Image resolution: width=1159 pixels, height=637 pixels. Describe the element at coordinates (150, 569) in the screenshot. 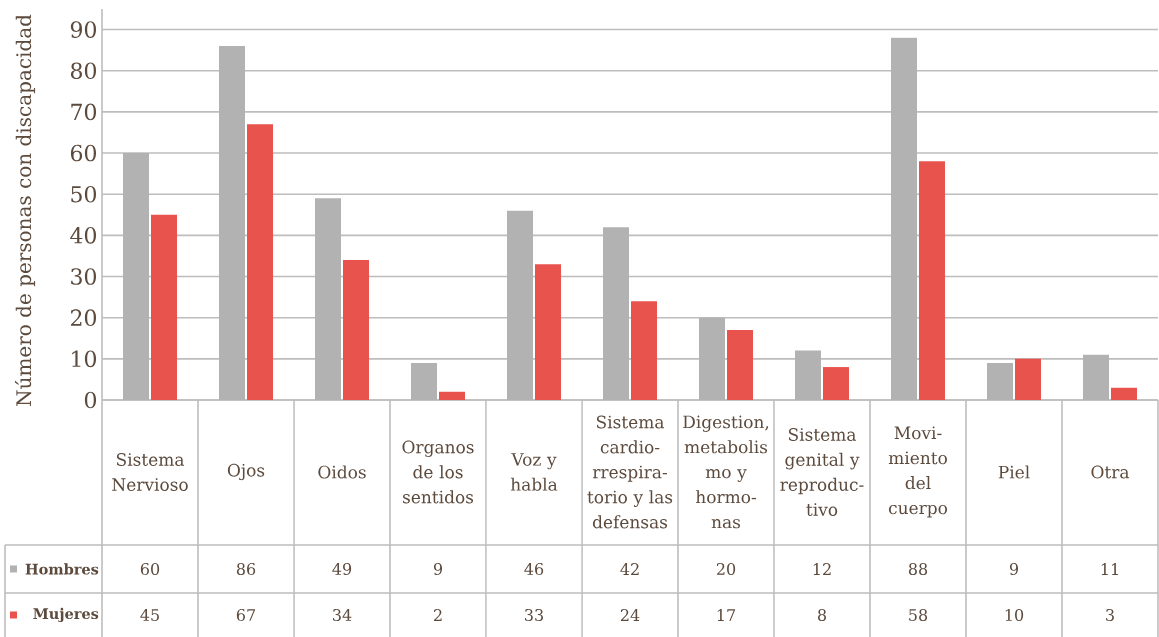

I see `data-label: 60` at that location.